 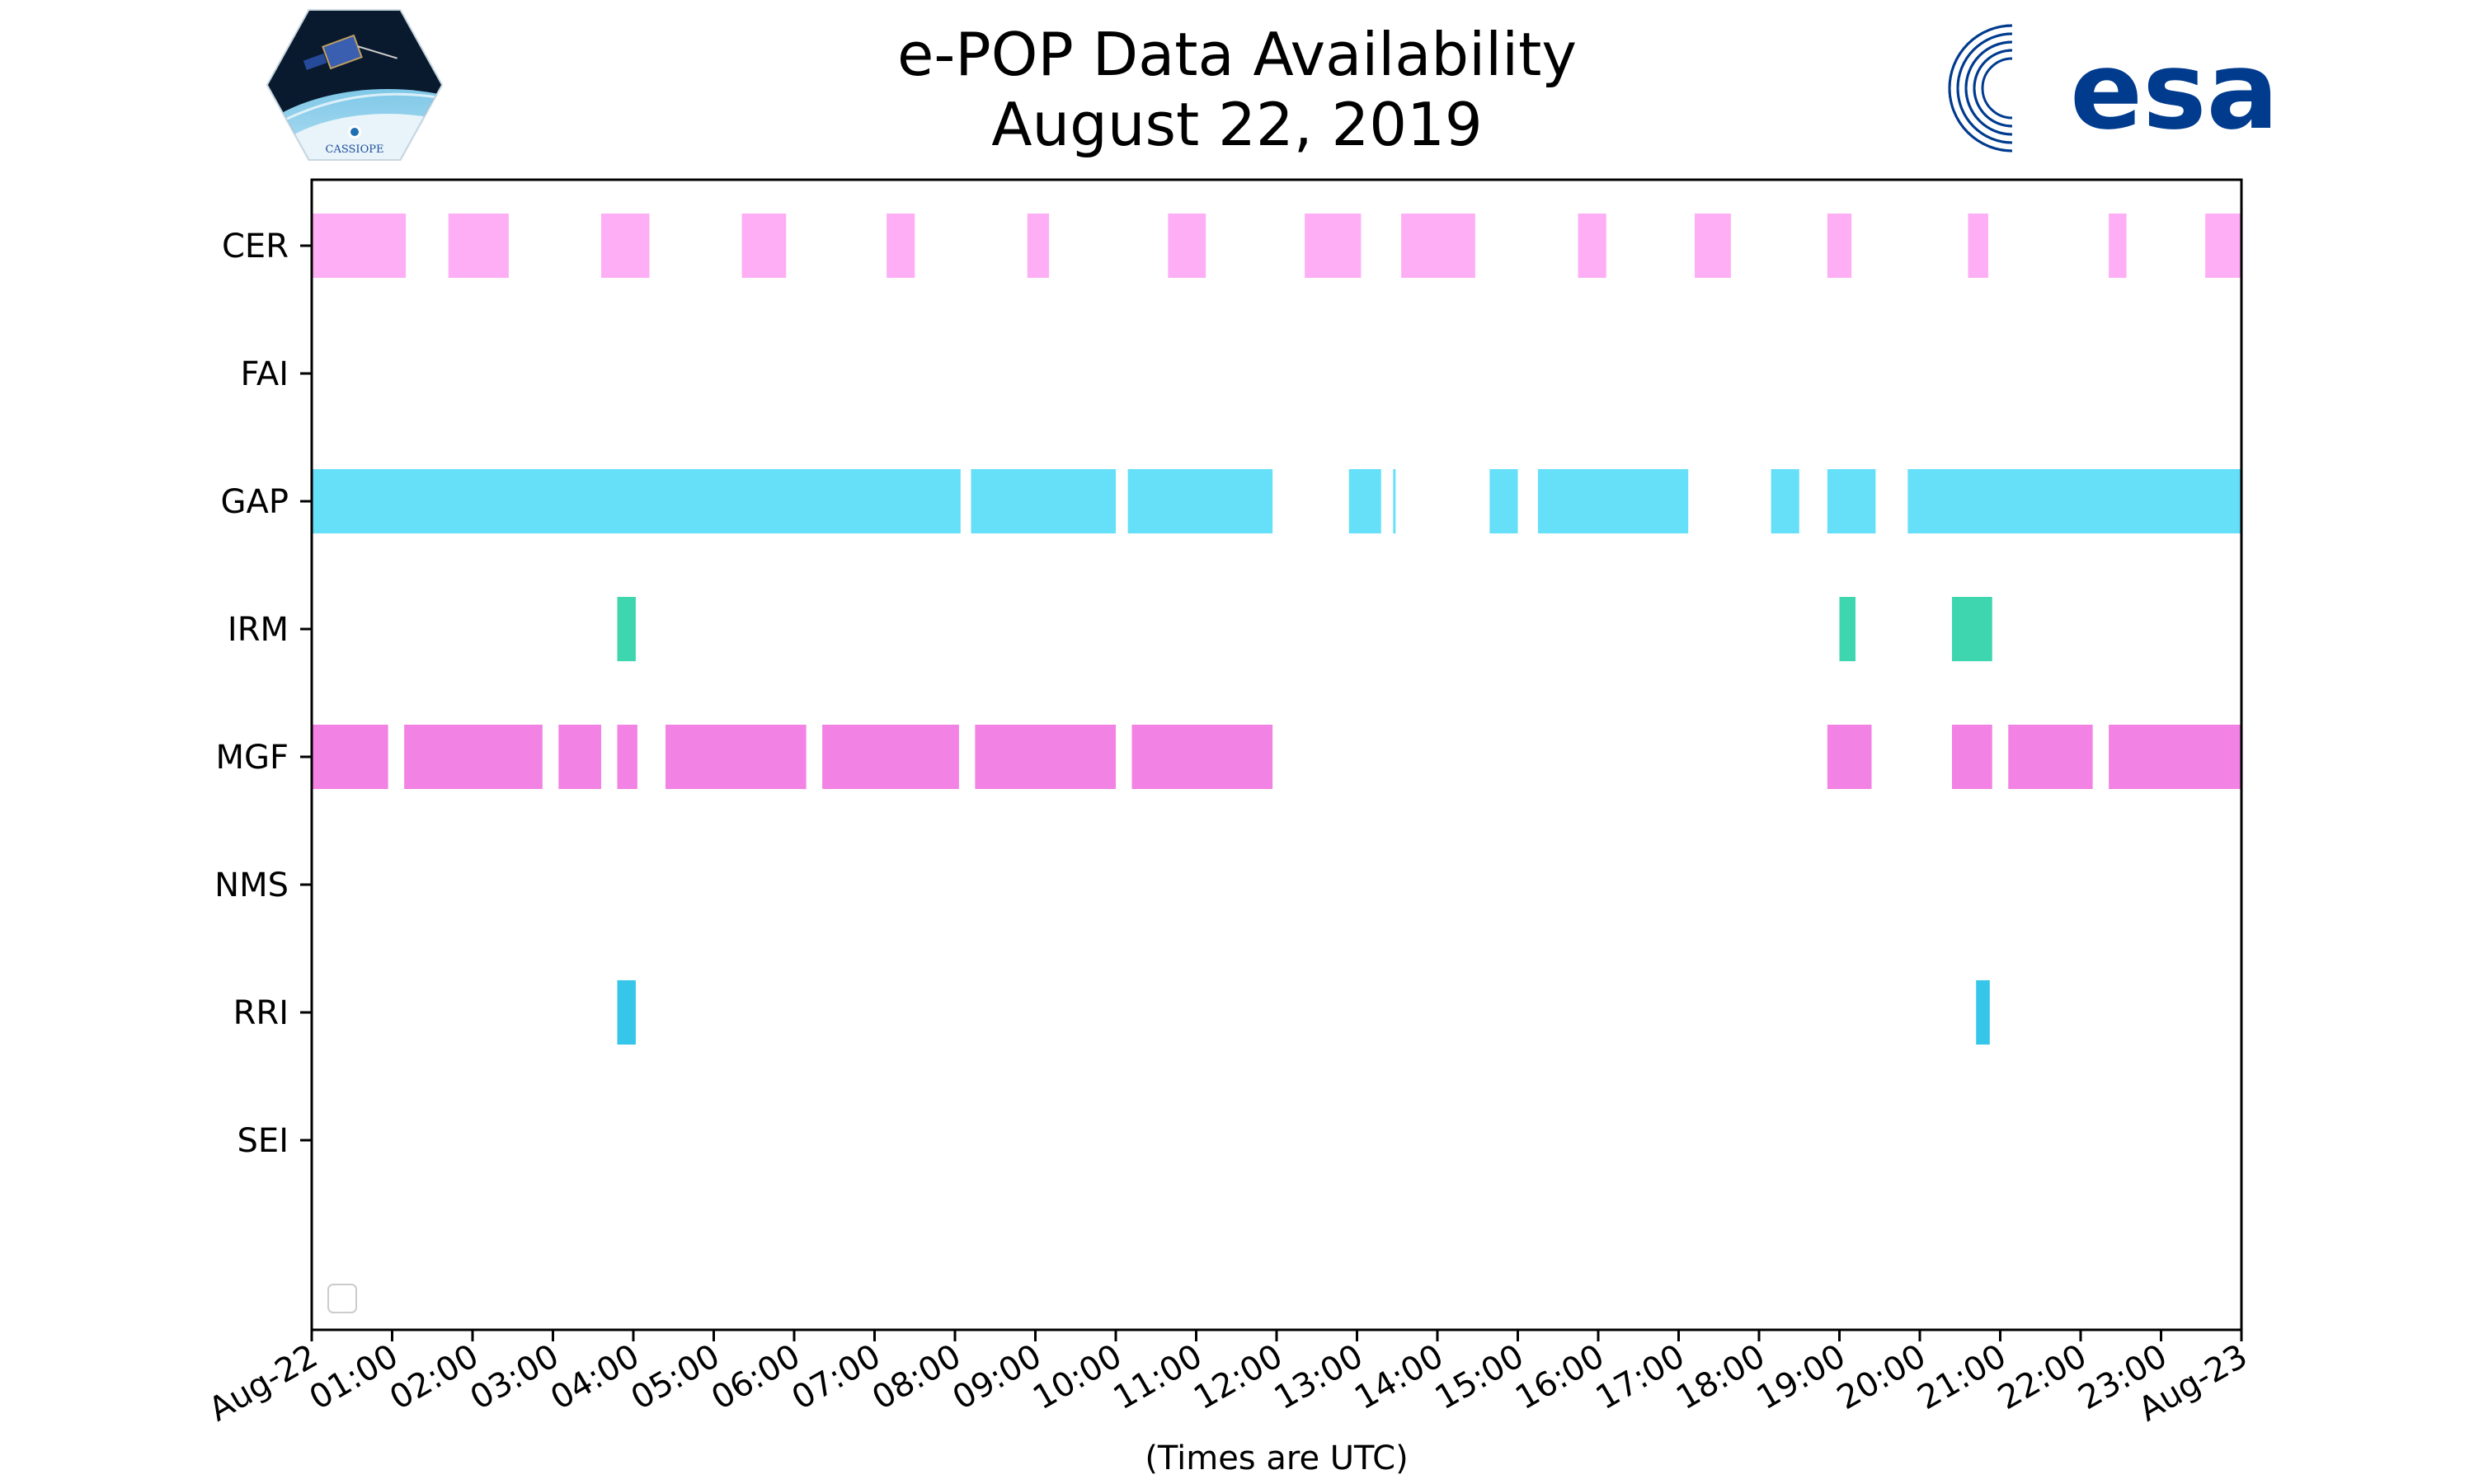 I want to click on cassiope-logo-text: CASSIOPE, so click(x=355, y=149).